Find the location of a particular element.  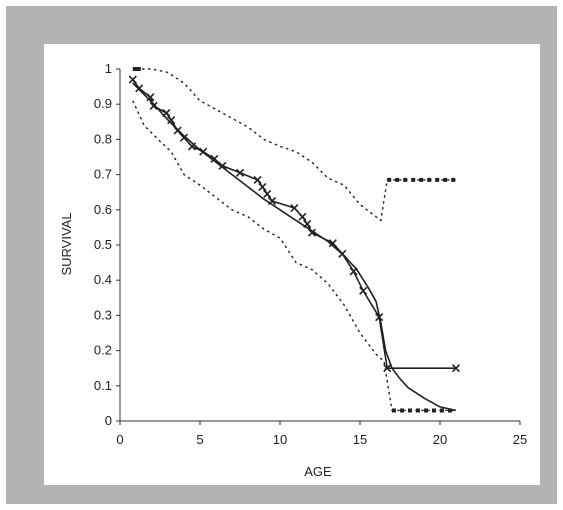

y-tick-label: 0.2 is located at coordinates (103, 350).